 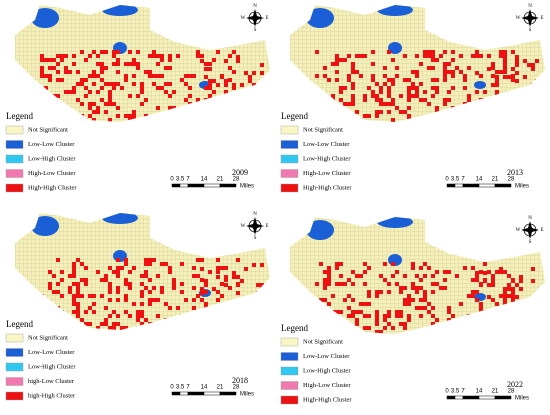 I want to click on compass-label: E, so click(x=541, y=230).